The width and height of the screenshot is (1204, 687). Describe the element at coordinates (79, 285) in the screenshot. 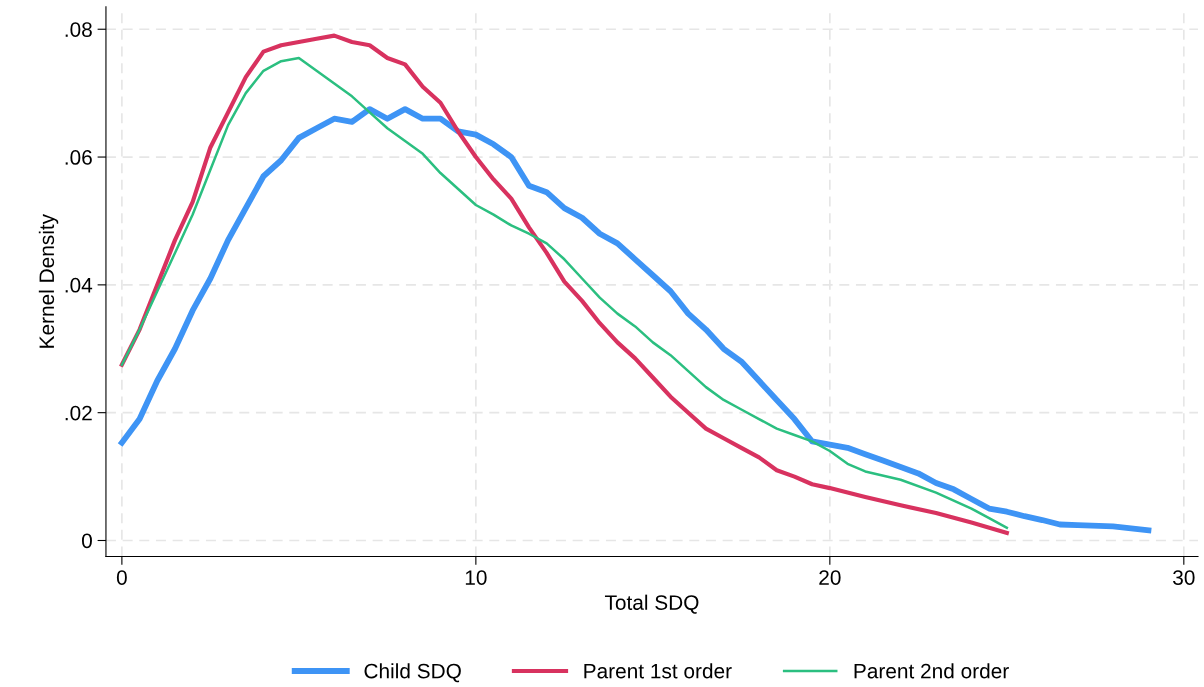

I see `y-tick-label: .04` at that location.